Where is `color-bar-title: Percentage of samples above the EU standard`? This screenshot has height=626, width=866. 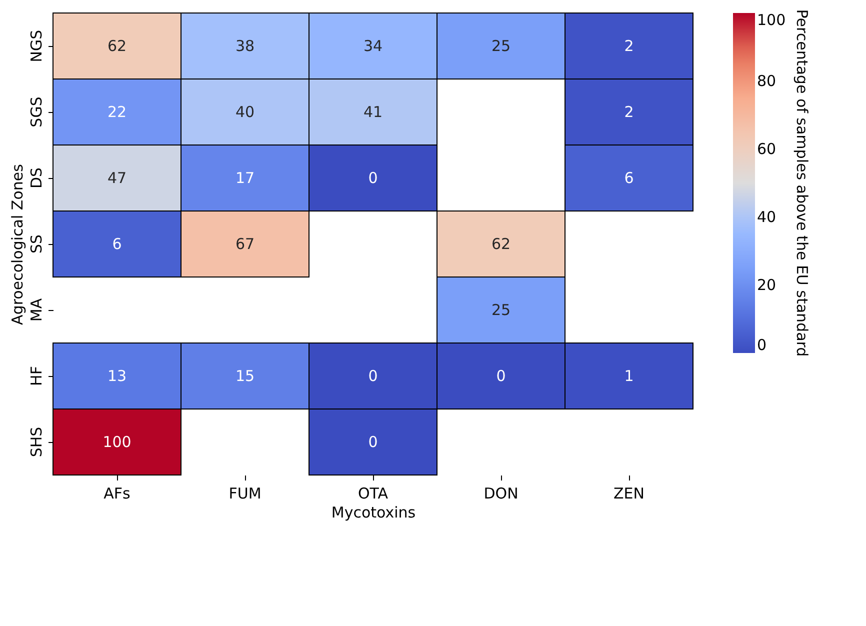 color-bar-title: Percentage of samples above the EU standard is located at coordinates (802, 183).